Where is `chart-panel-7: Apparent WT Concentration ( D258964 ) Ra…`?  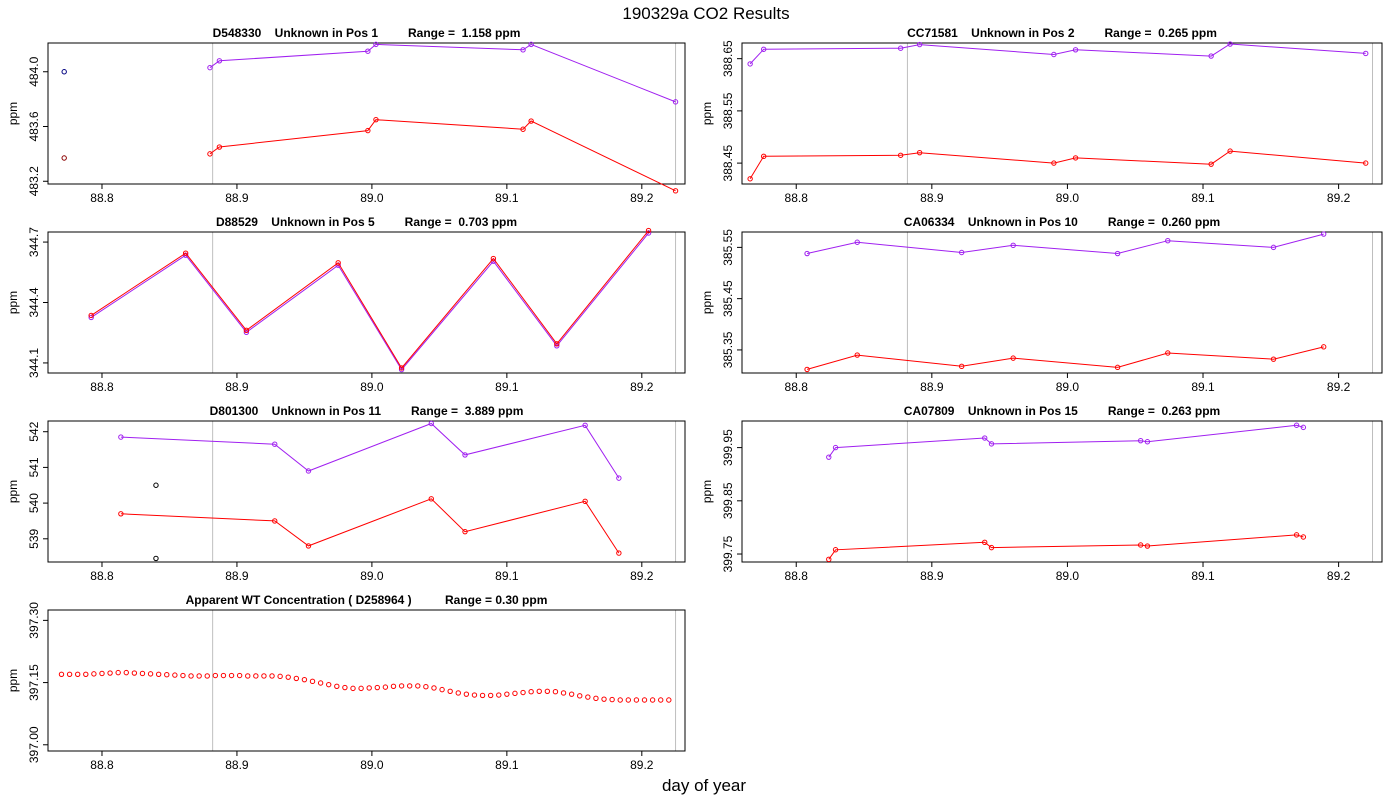
chart-panel-7: Apparent WT Concentration ( D258964 ) Ra… is located at coordinates (346, 682).